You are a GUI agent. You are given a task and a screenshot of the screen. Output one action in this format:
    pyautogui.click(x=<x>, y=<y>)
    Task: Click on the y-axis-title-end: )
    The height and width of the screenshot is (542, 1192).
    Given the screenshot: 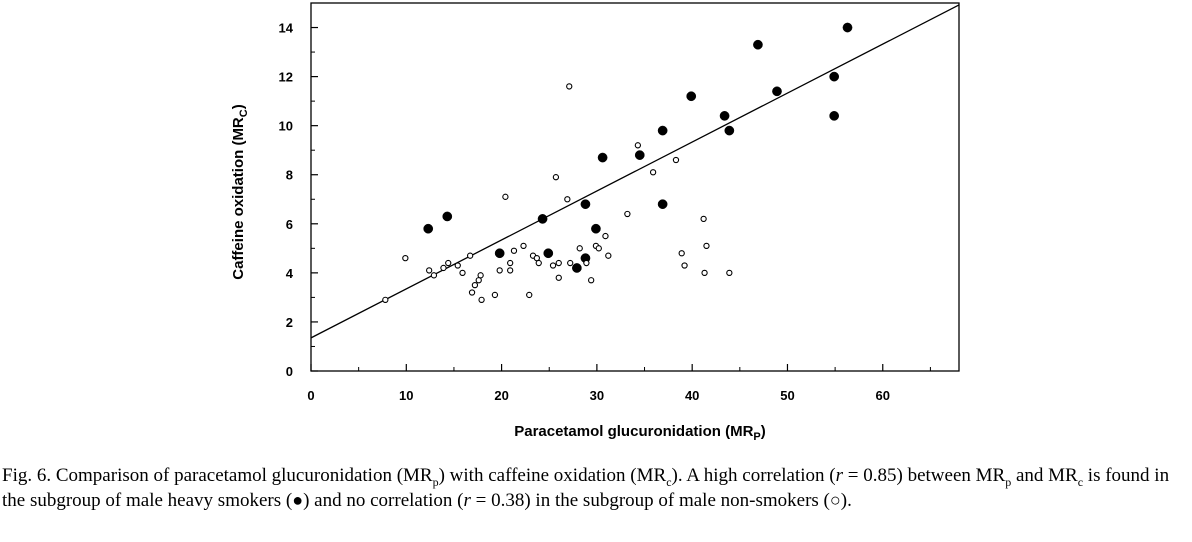 What is the action you would take?
    pyautogui.click(x=238, y=106)
    